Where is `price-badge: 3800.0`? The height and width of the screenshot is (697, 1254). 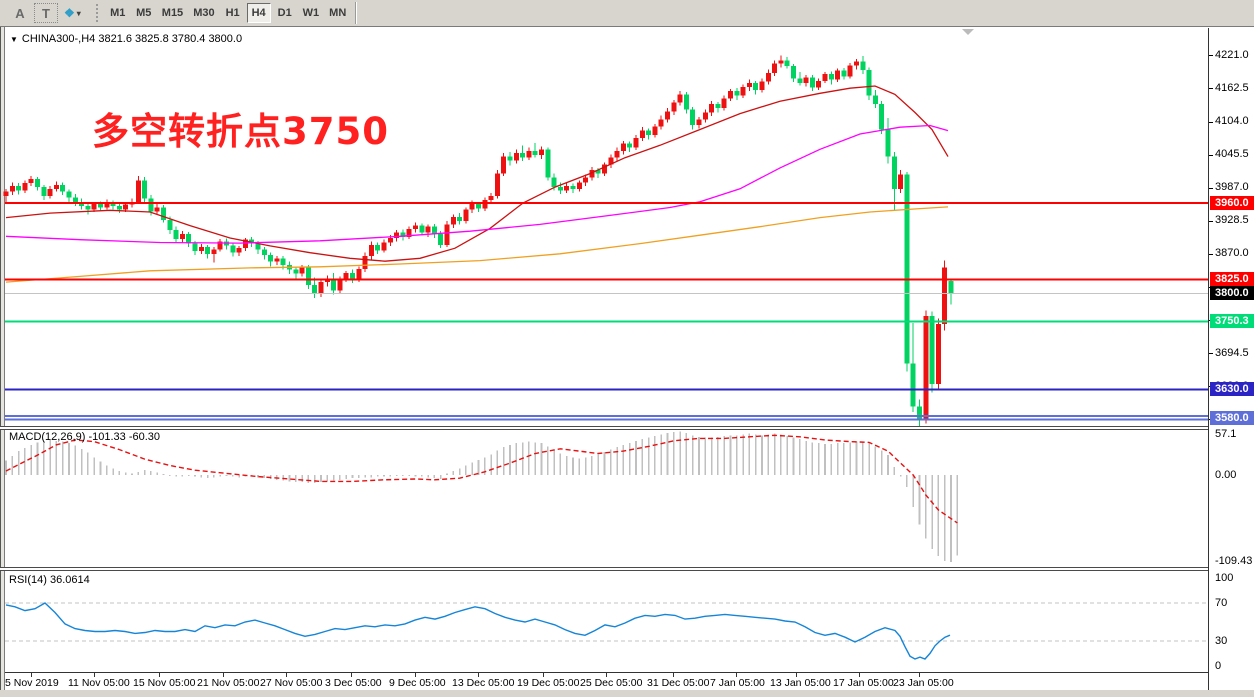 price-badge: 3800.0 is located at coordinates (1232, 293).